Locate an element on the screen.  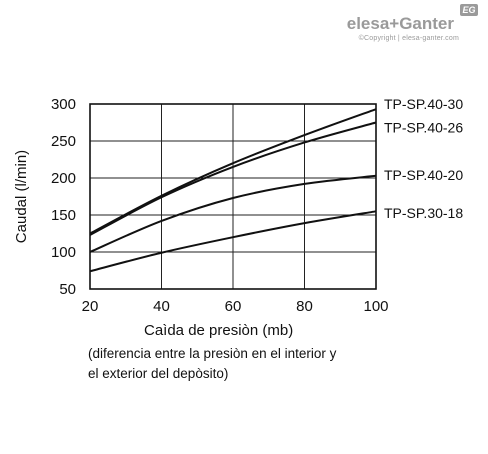
x-tick-label-3: 80 is located at coordinates (304, 306).